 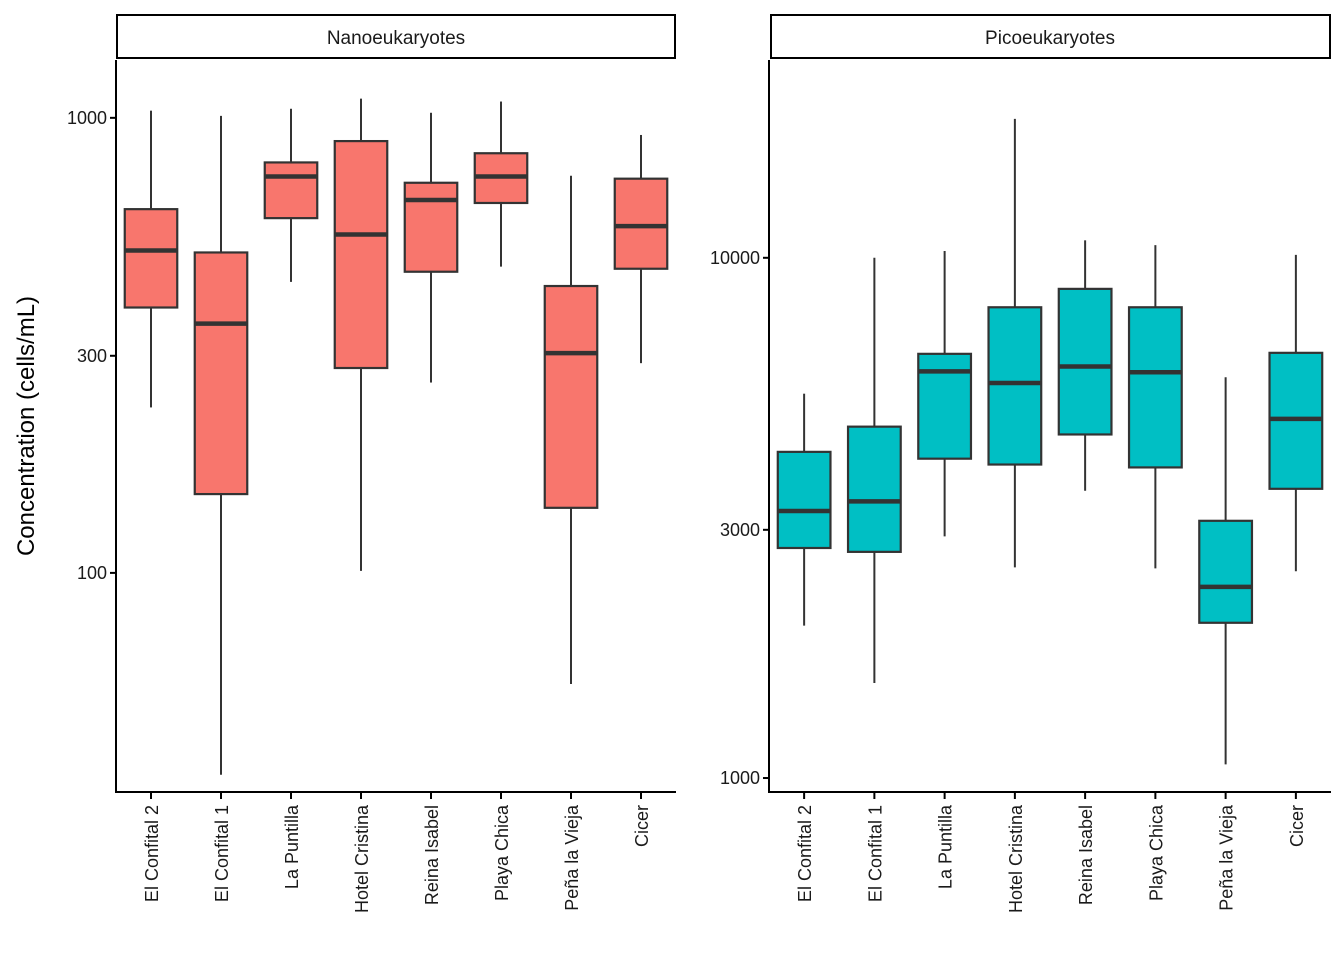 I want to click on y-tick-label: 3000, so click(x=740, y=530).